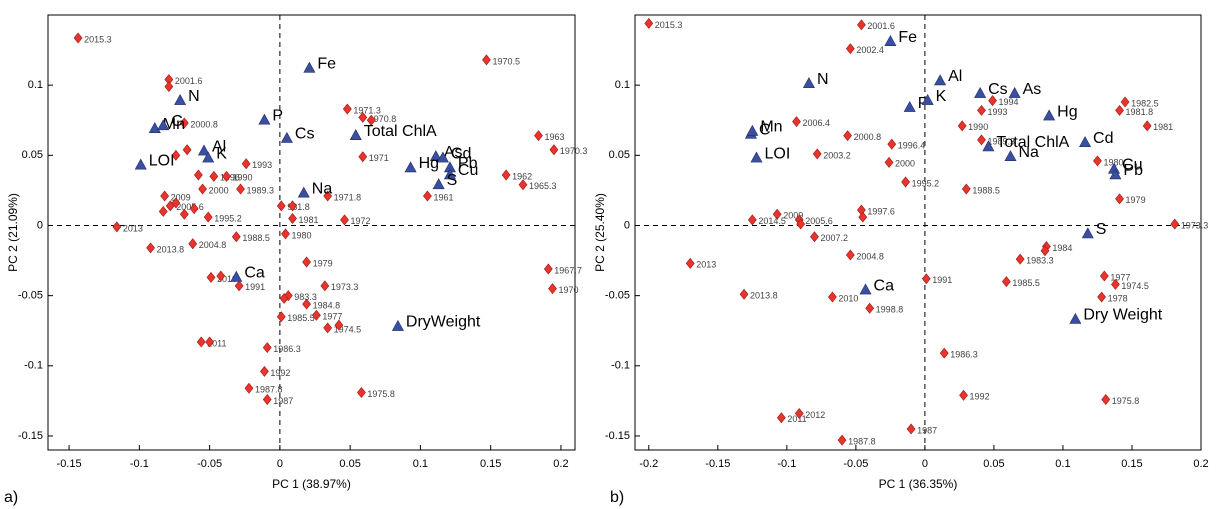 Image resolution: width=1220 pixels, height=509 pixels. I want to click on sample-label: 983.3, so click(305, 297).